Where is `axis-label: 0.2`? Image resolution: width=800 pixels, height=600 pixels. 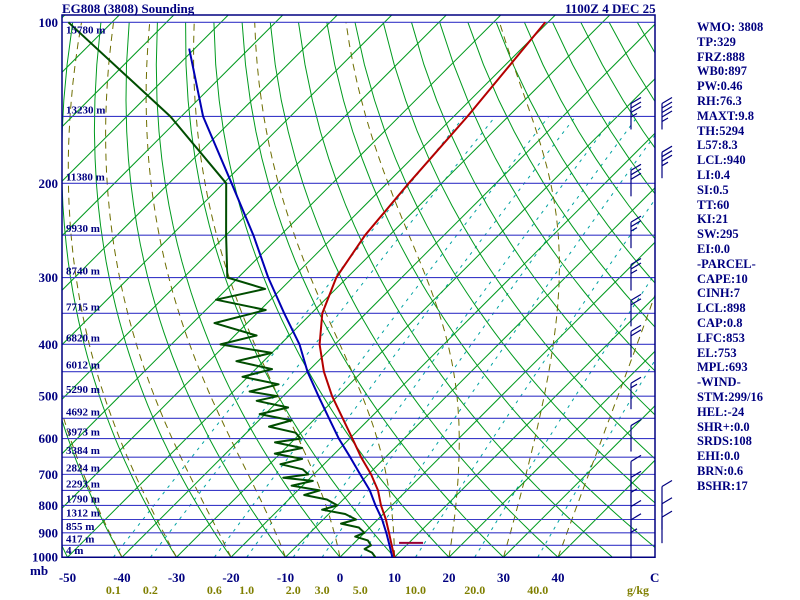 axis-label: 0.2 is located at coordinates (150, 590).